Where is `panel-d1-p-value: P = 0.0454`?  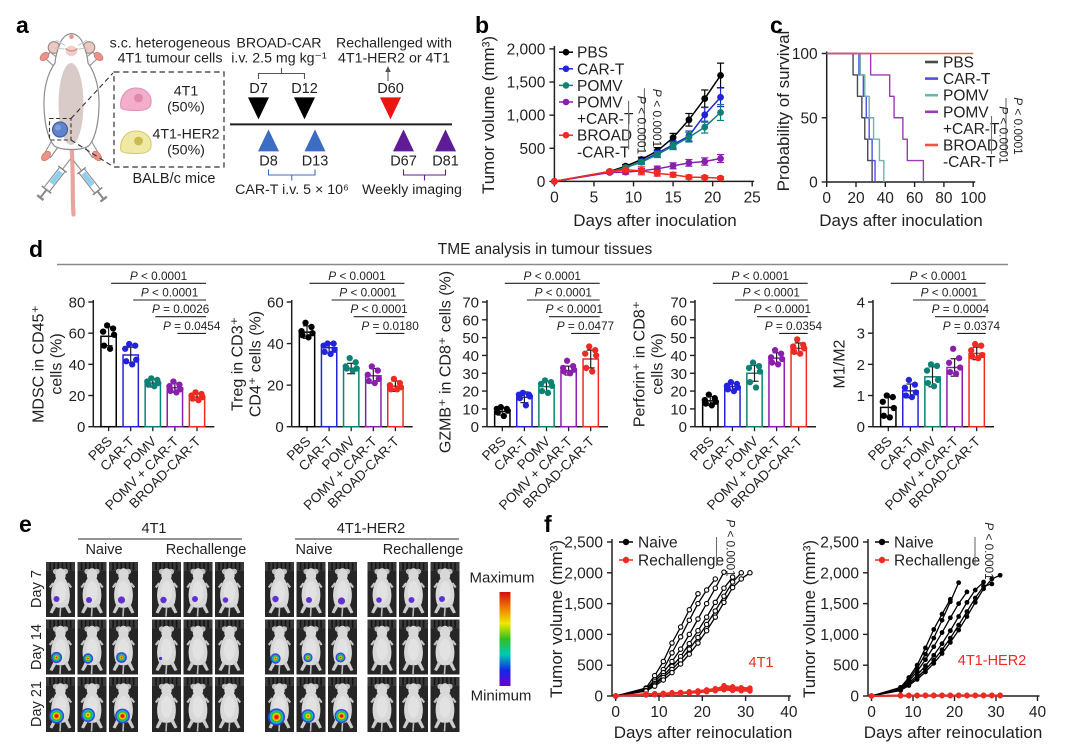
panel-d1-p-value: P = 0.0454 is located at coordinates (192, 326).